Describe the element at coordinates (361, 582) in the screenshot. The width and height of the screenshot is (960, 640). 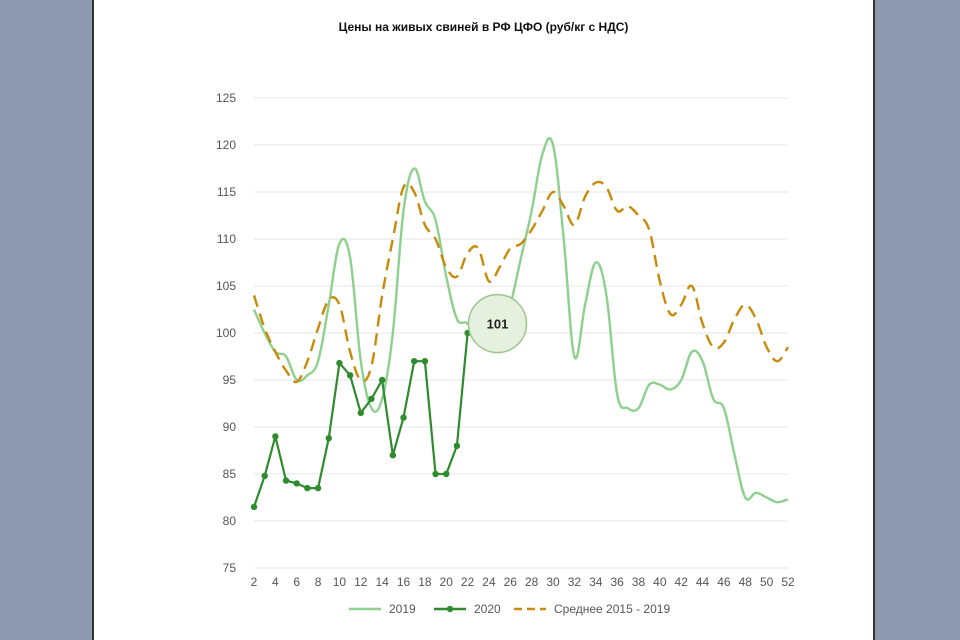
I see `x-tick-label: 12` at that location.